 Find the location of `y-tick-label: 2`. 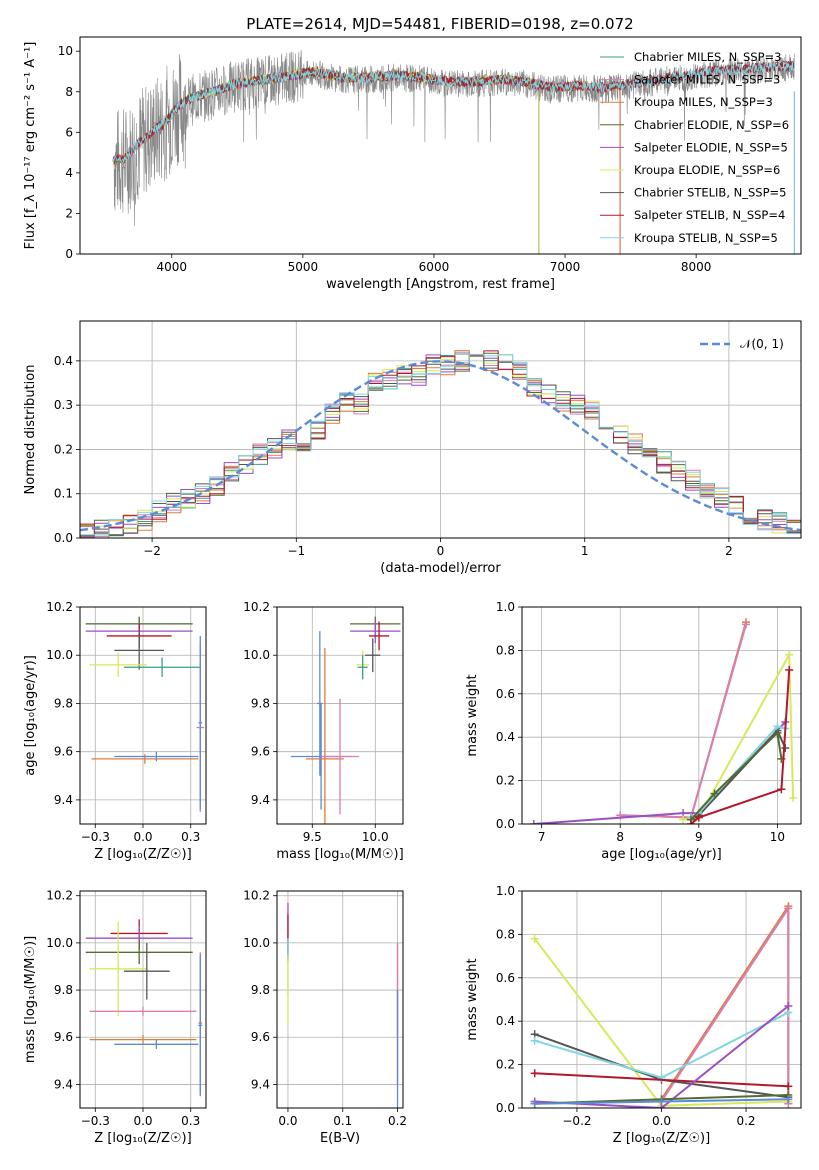

y-tick-label: 2 is located at coordinates (69, 213).